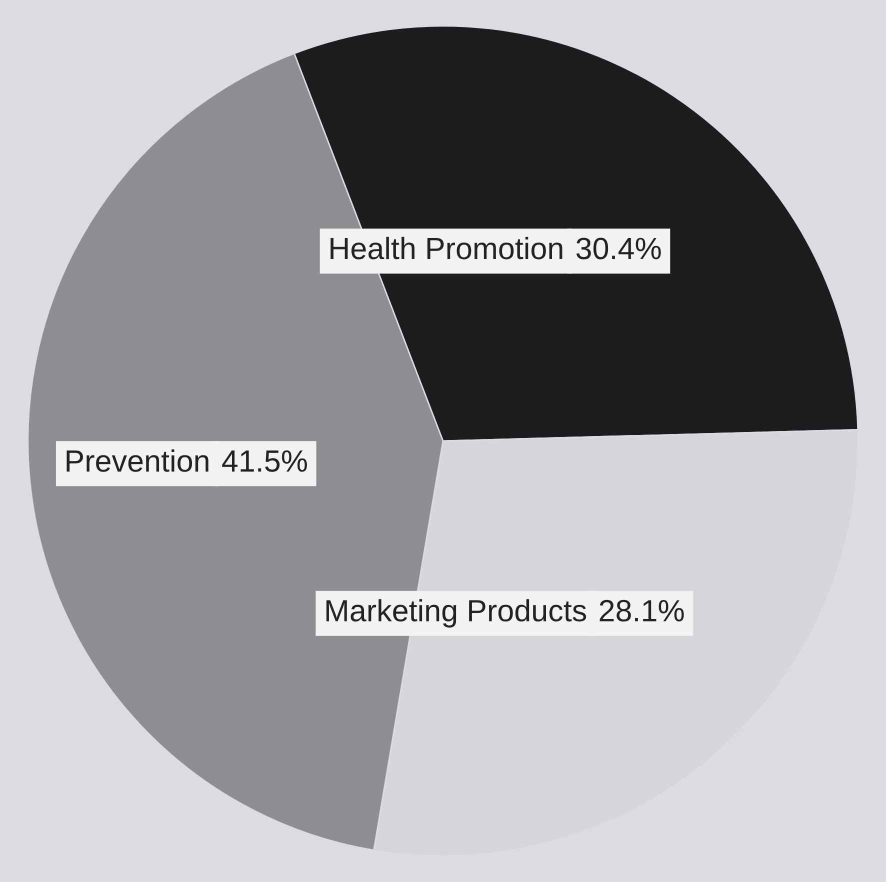  I want to click on data-label: 28.1%, so click(642, 611).